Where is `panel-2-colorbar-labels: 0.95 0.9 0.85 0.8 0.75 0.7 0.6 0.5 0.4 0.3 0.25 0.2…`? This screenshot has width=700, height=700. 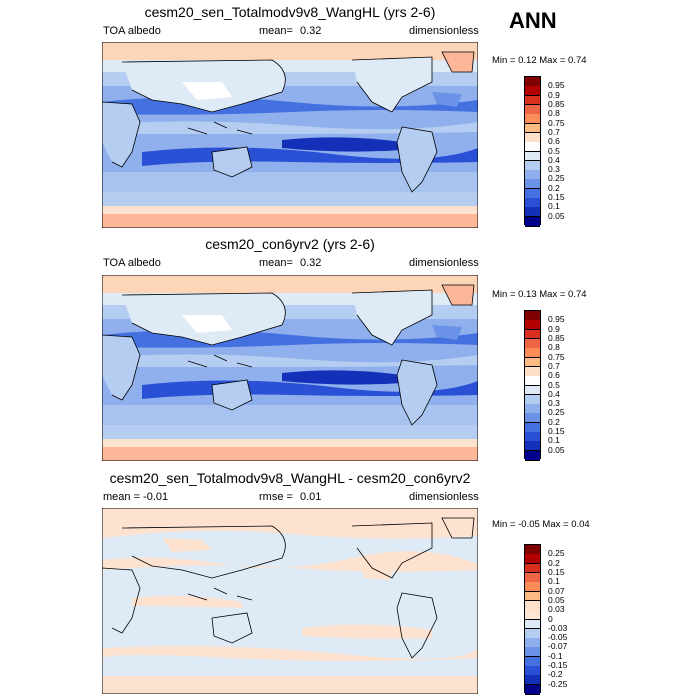
panel-2-colorbar-labels: 0.95 0.9 0.85 0.8 0.75 0.7 0.6 0.5 0.4 0.3 0.25 0.2… is located at coordinates (573, 384).